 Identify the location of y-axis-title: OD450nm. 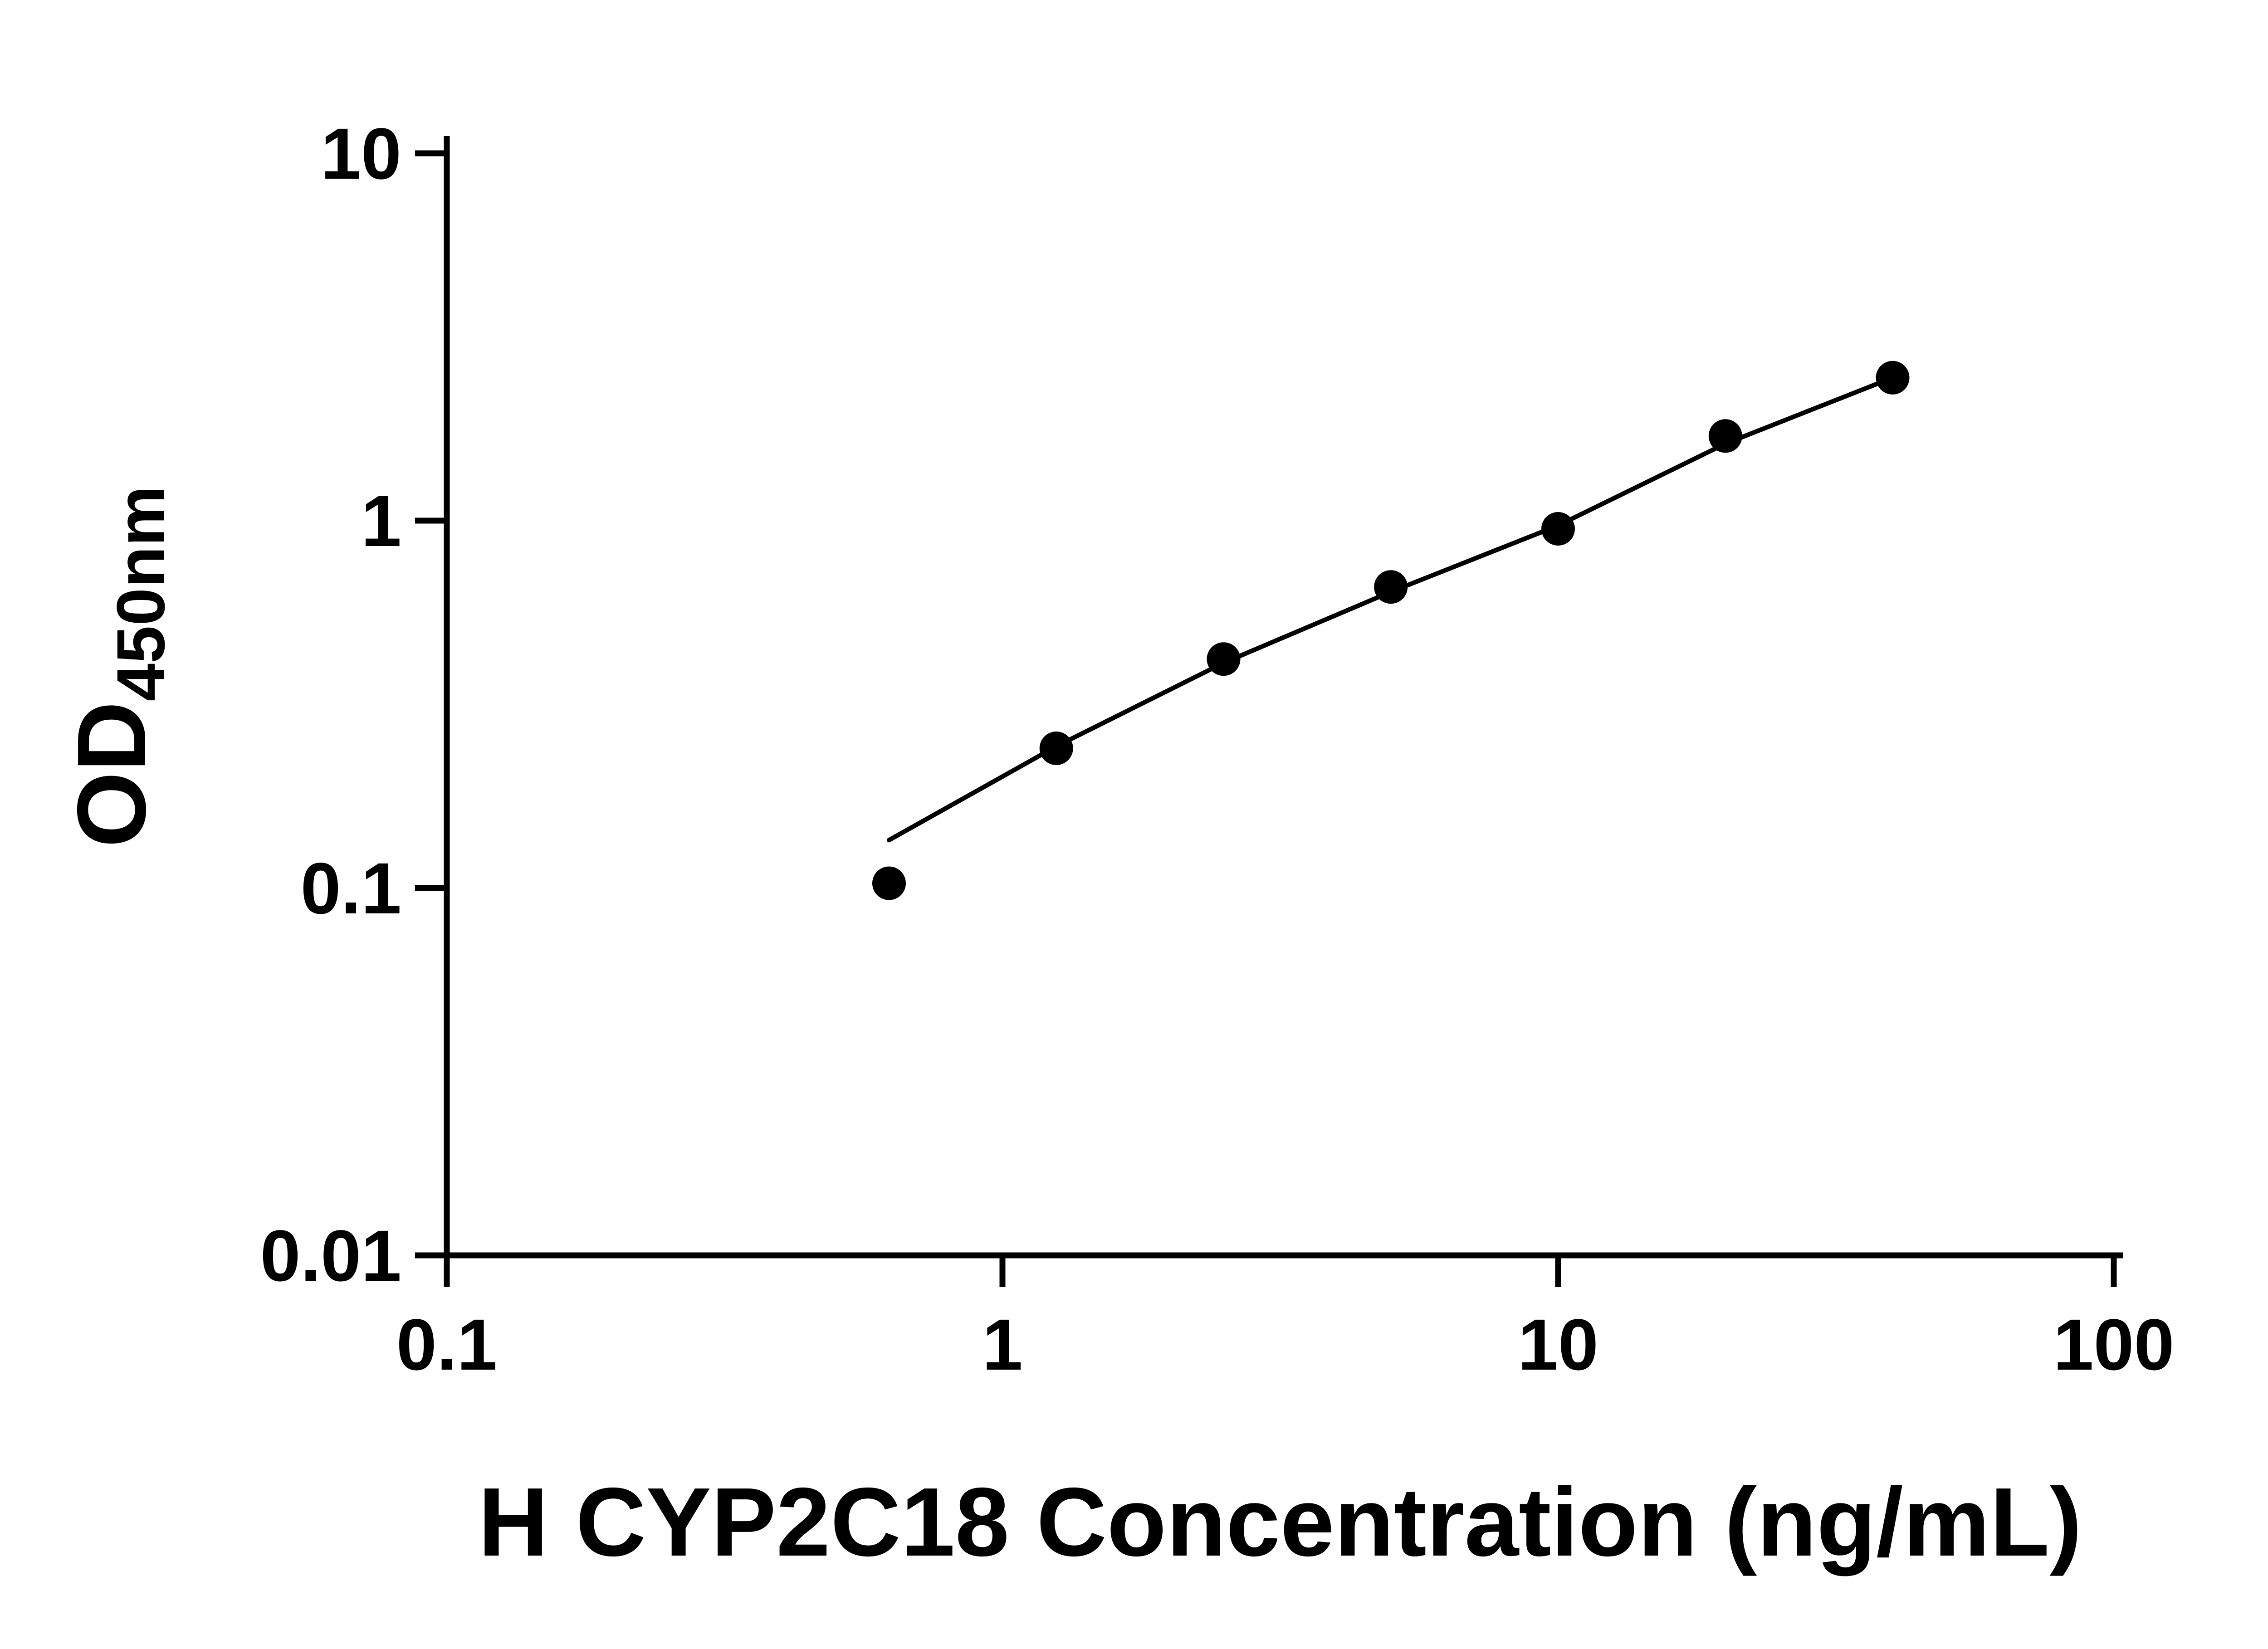
(118, 667).